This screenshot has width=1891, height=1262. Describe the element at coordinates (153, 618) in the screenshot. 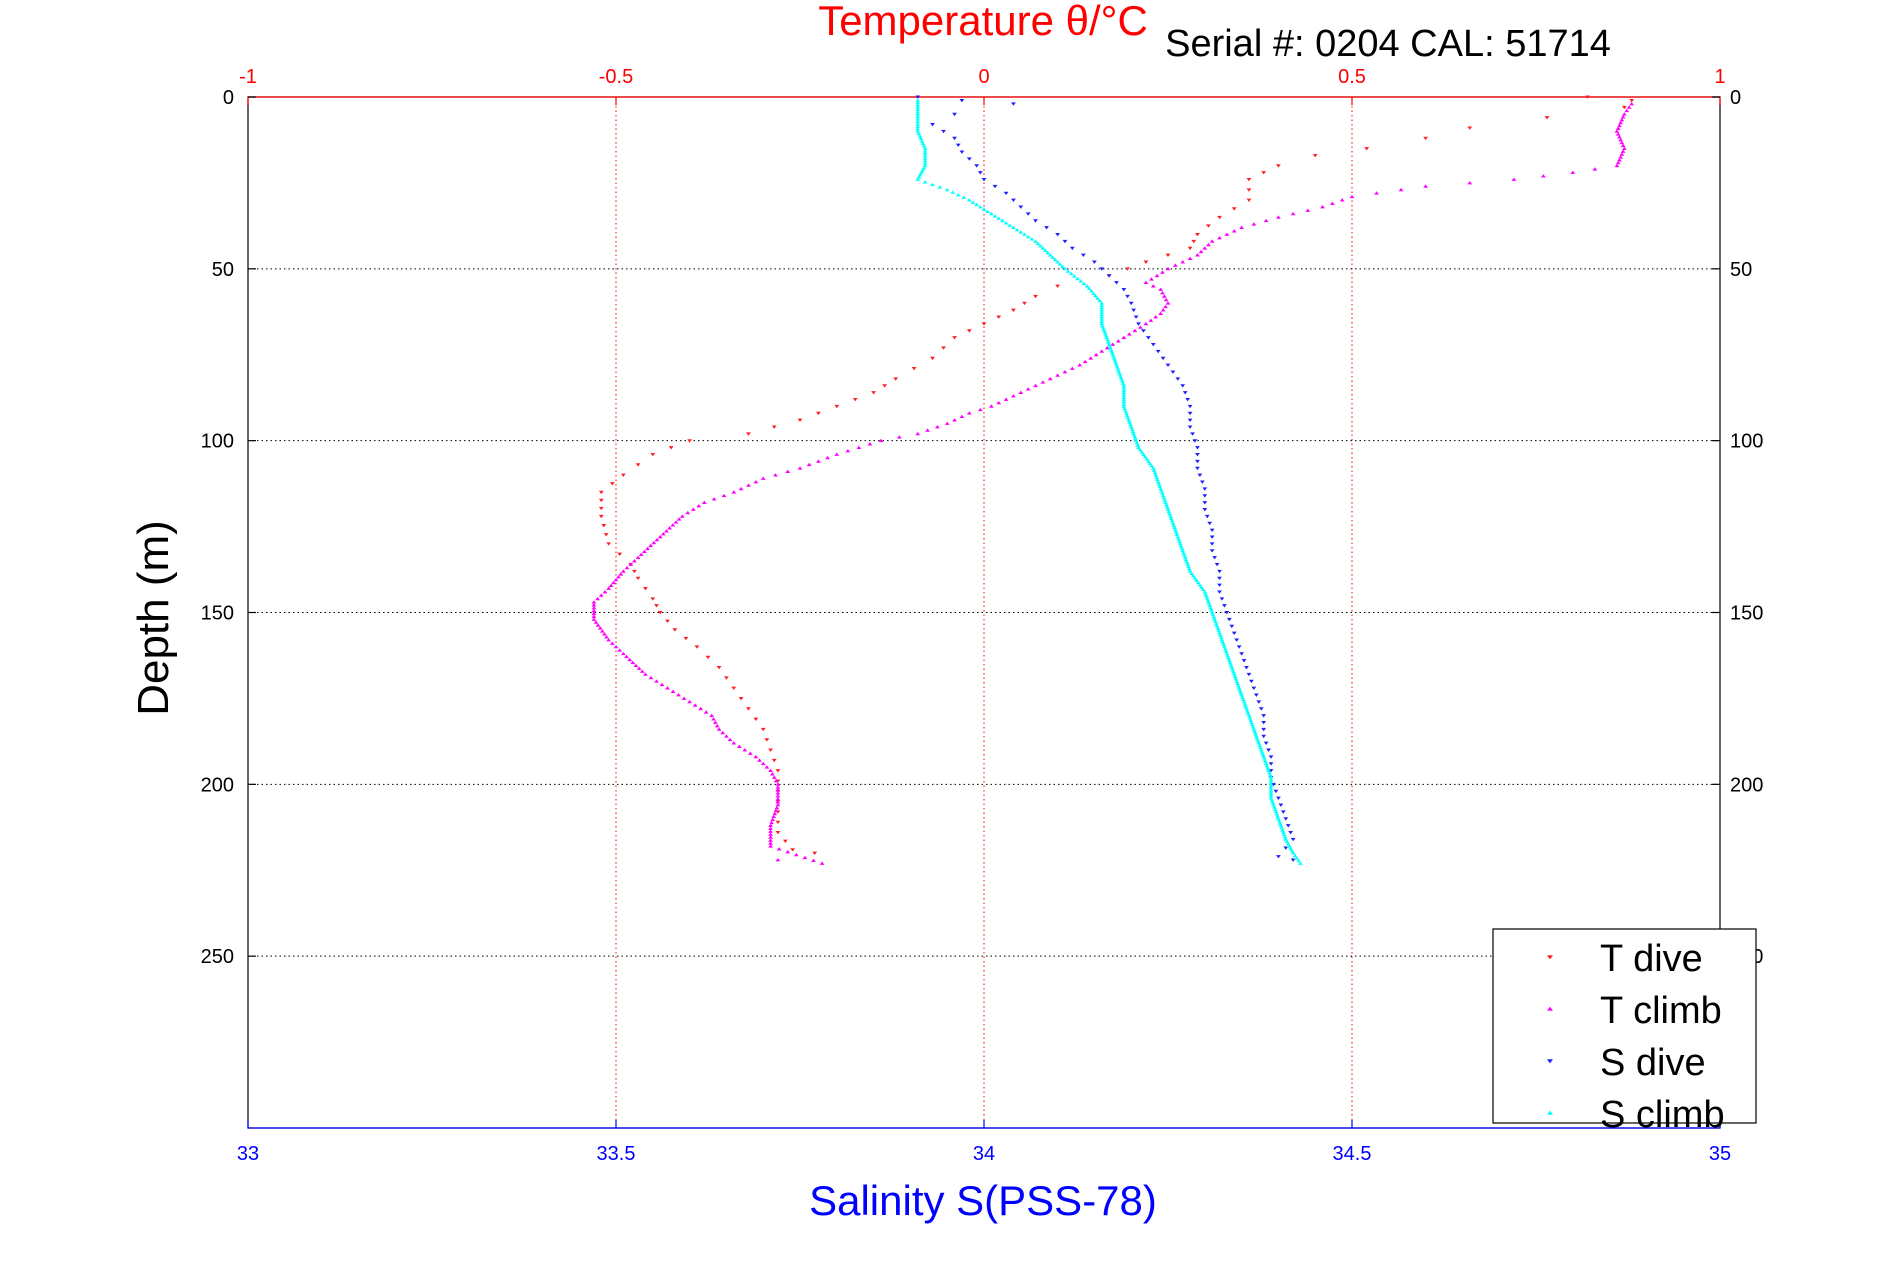

I see `y-axis-label: Depth (m)` at that location.